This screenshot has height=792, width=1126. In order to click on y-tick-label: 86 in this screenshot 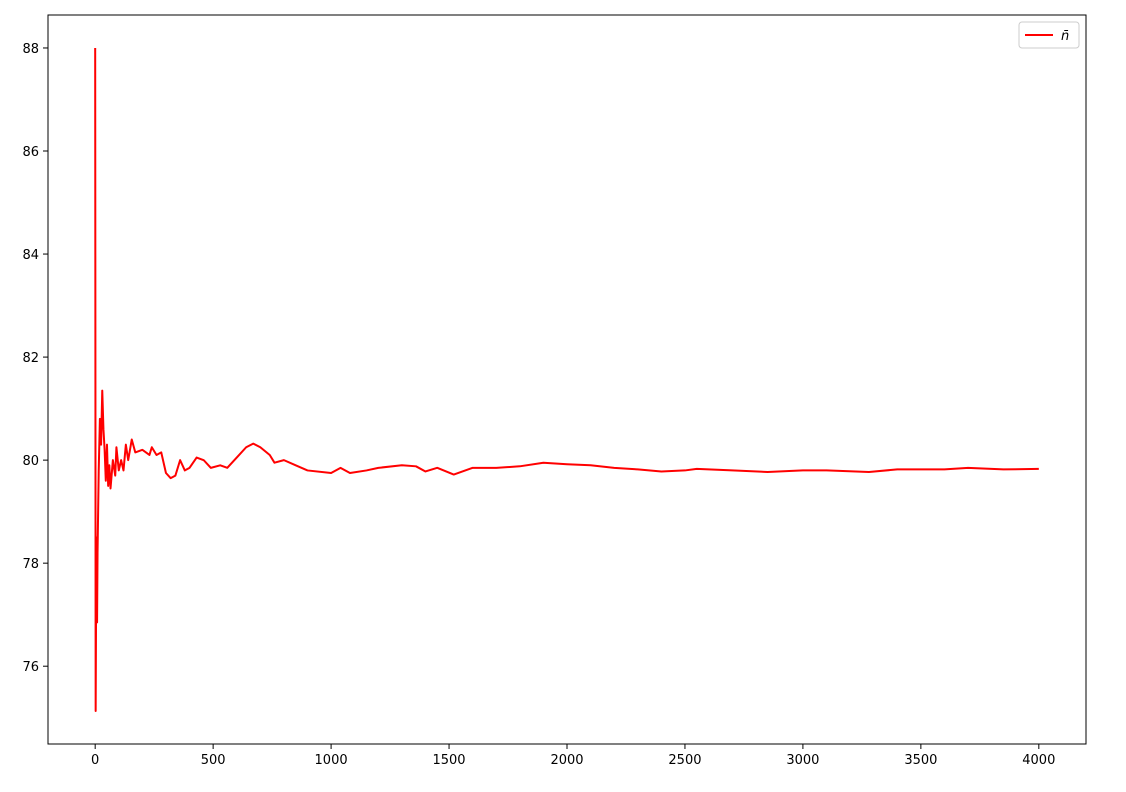, I will do `click(30, 152)`.